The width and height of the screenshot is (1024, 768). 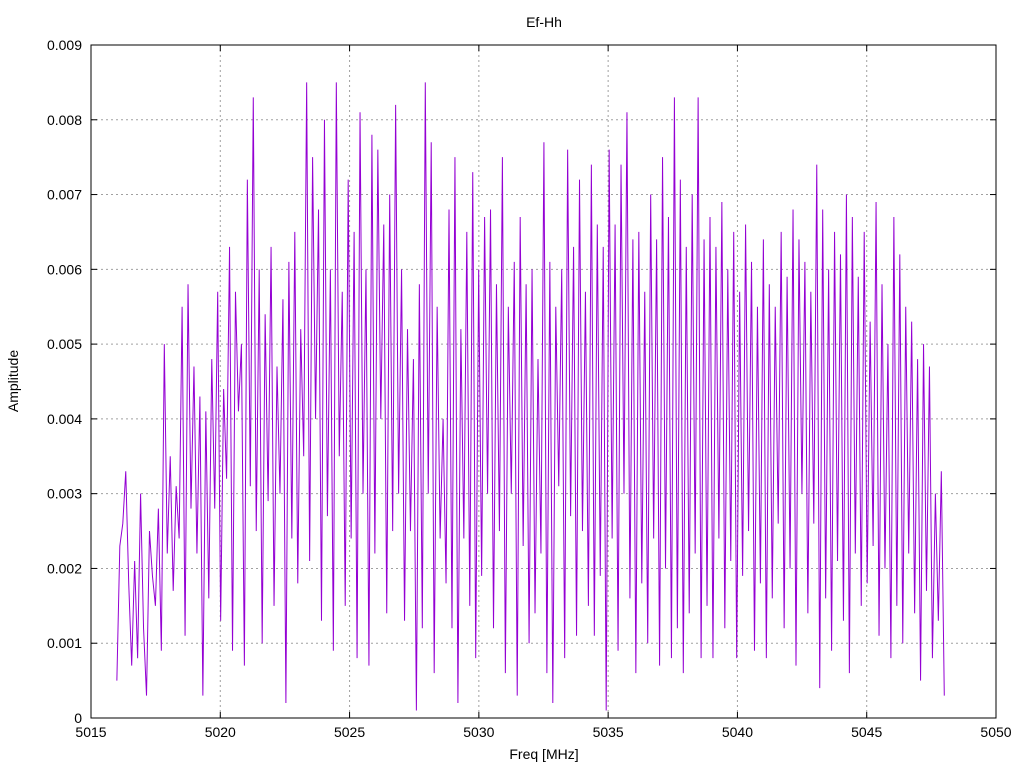 I want to click on x-tick-label: 5040, so click(x=737, y=732).